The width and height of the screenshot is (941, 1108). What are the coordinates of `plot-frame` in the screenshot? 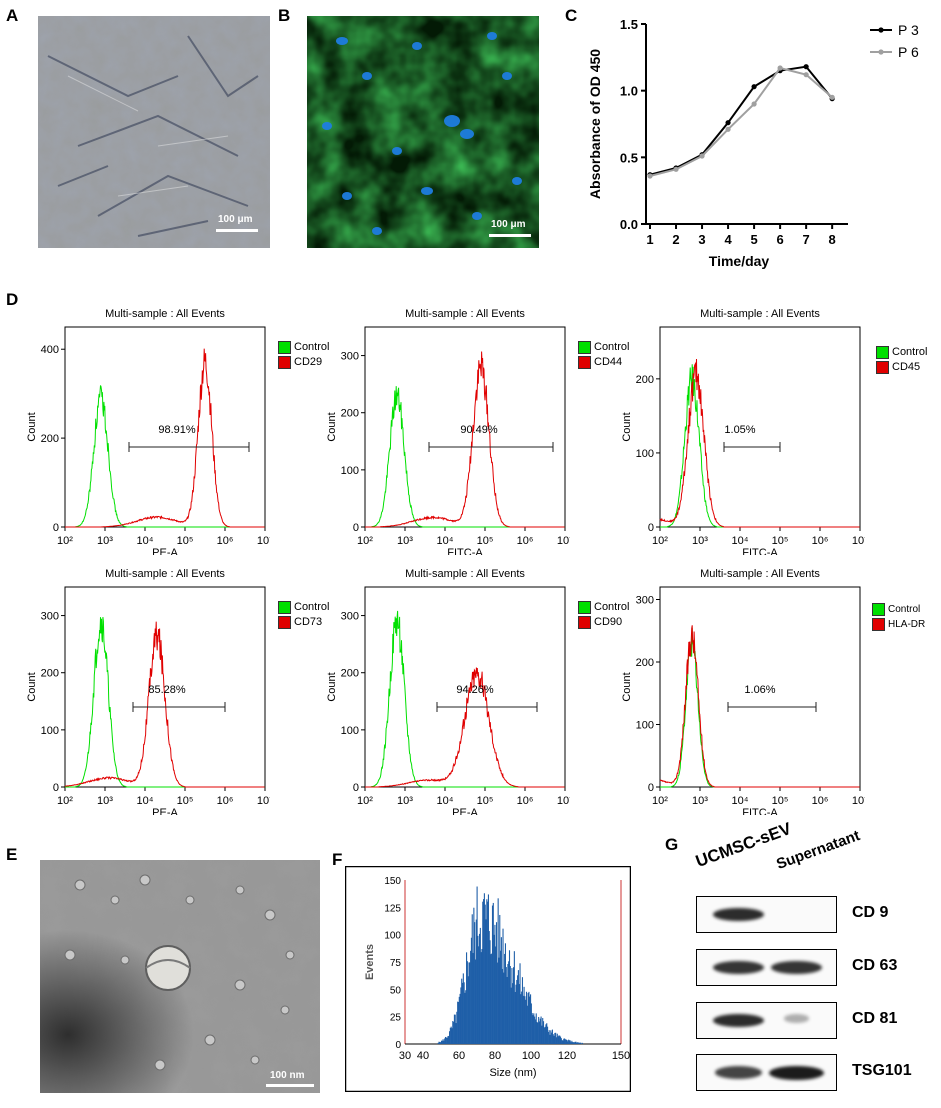 It's located at (760, 427).